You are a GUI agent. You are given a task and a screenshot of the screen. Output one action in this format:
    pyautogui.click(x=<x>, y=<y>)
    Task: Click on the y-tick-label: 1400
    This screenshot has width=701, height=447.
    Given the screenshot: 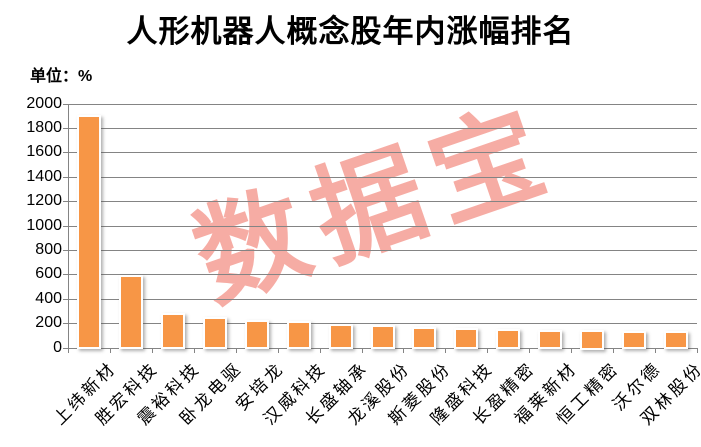 What is the action you would take?
    pyautogui.click(x=44, y=176)
    